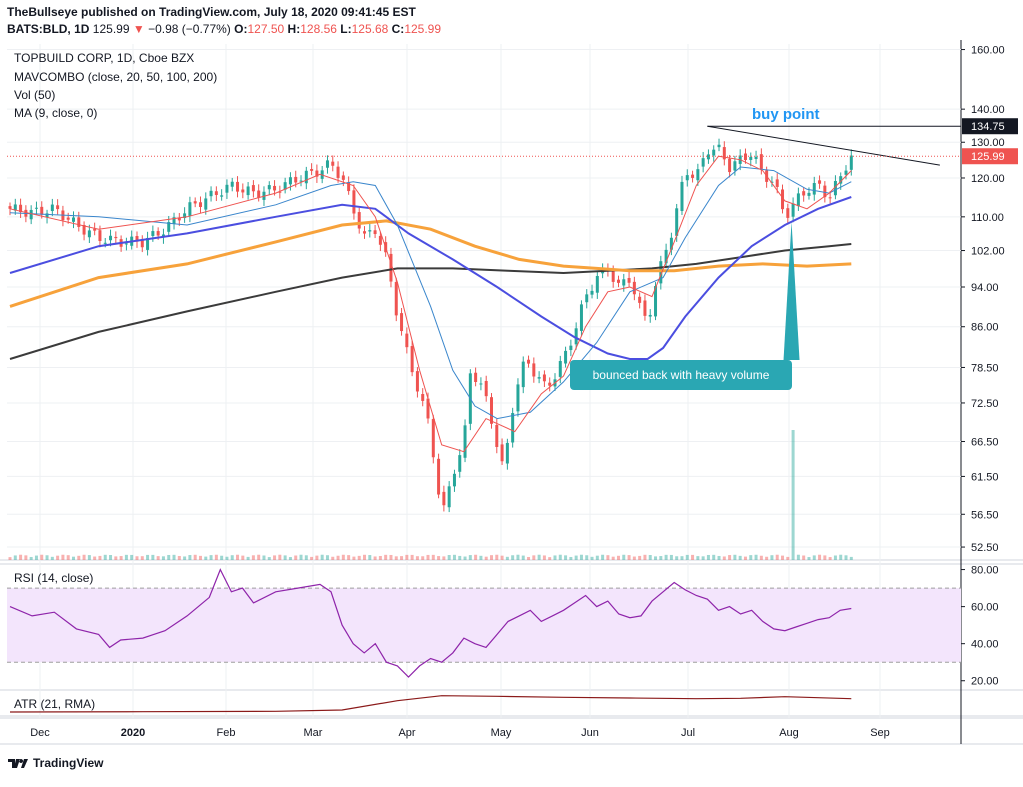  What do you see at coordinates (791, 290) in the screenshot?
I see `callout-pointer` at bounding box center [791, 290].